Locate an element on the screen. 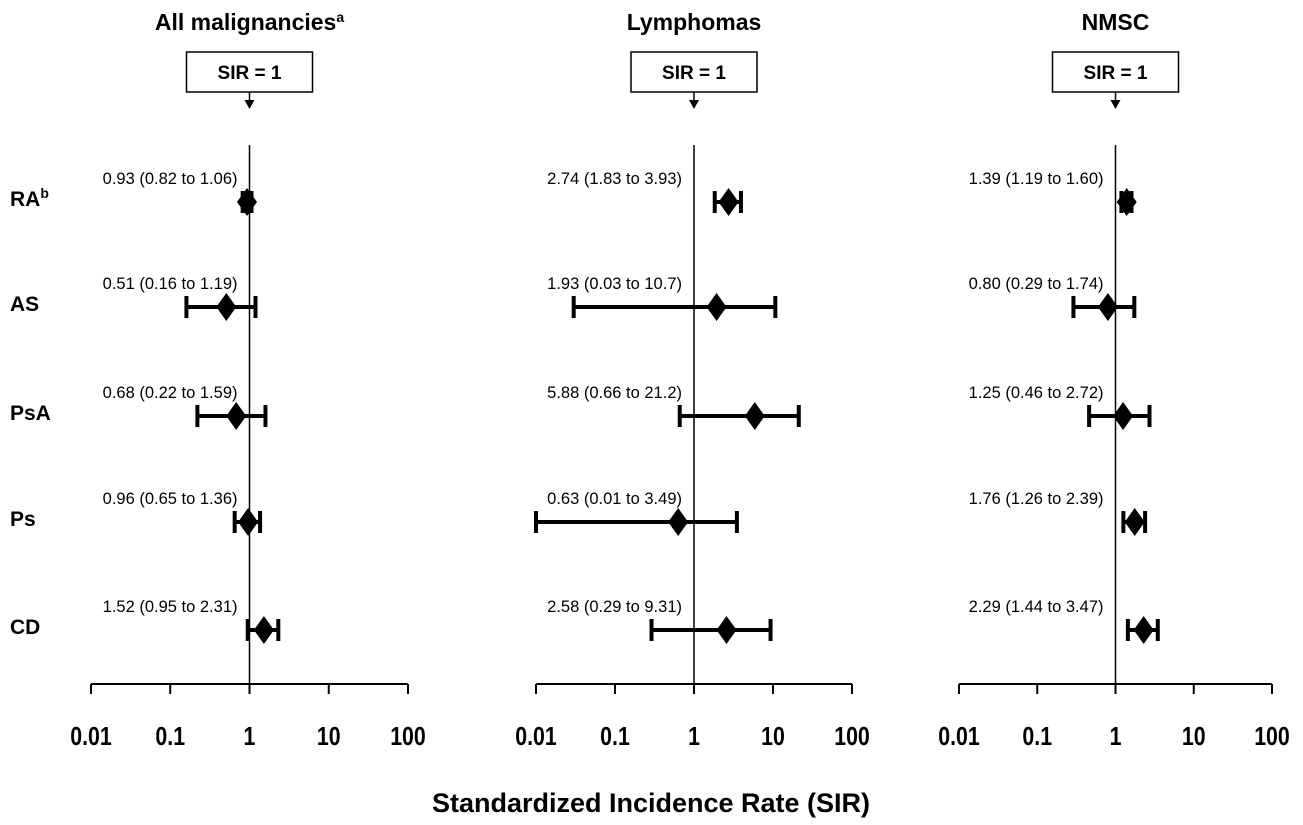 This screenshot has width=1303, height=825. data-point-psa: 5.88 (0.66 to 21.2) is located at coordinates (674, 407).